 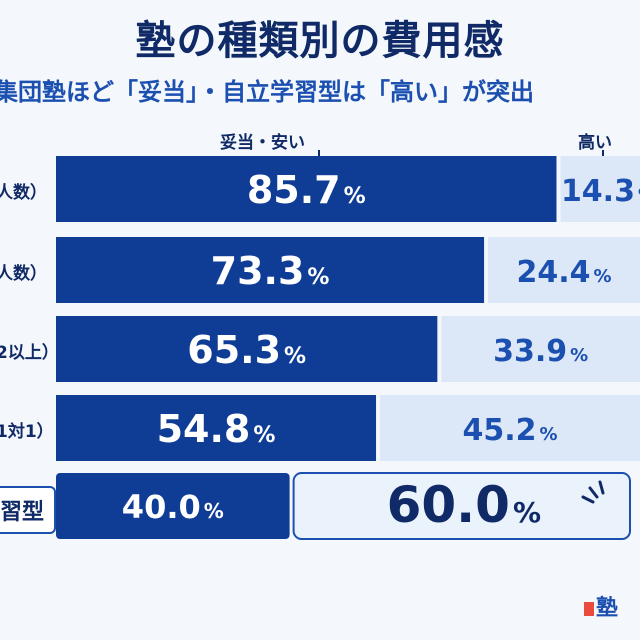 I want to click on data-label-reasonable: 85.7%, so click(x=306, y=190).